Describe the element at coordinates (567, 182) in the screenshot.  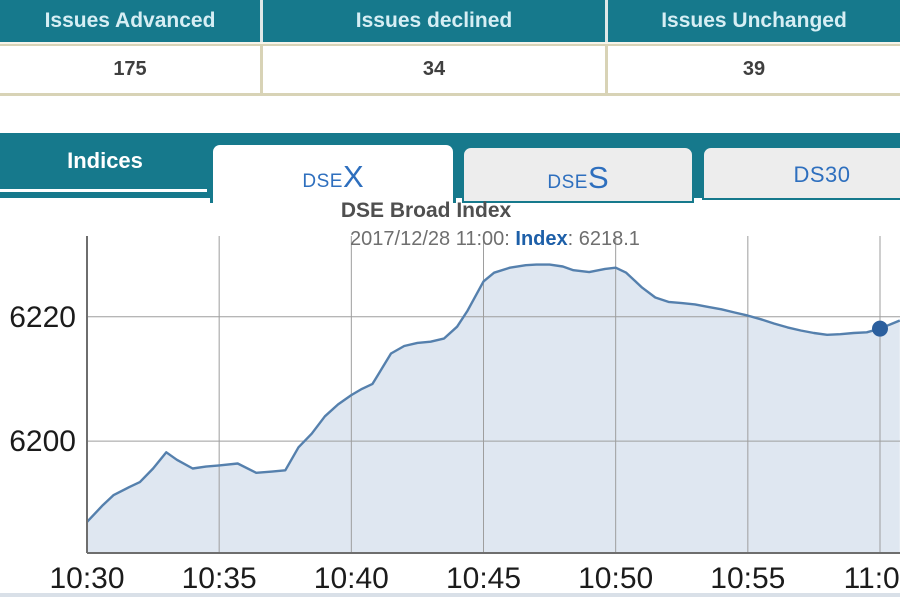
I see `tab-dses-label-prefix: DSE` at that location.